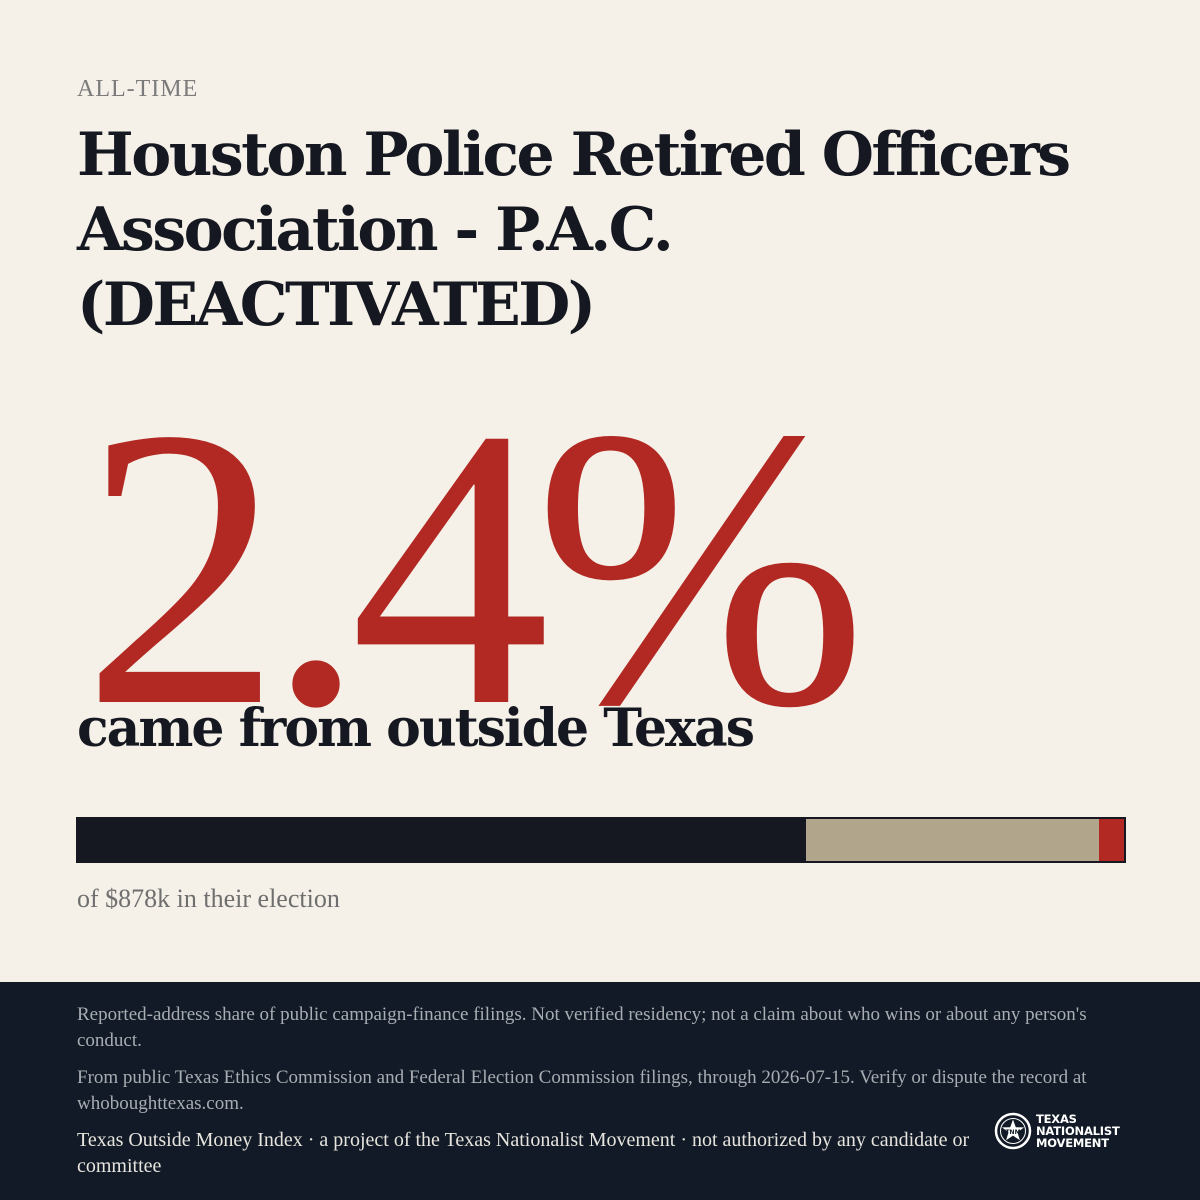  What do you see at coordinates (952, 840) in the screenshot?
I see `bar-segment-unknown` at bounding box center [952, 840].